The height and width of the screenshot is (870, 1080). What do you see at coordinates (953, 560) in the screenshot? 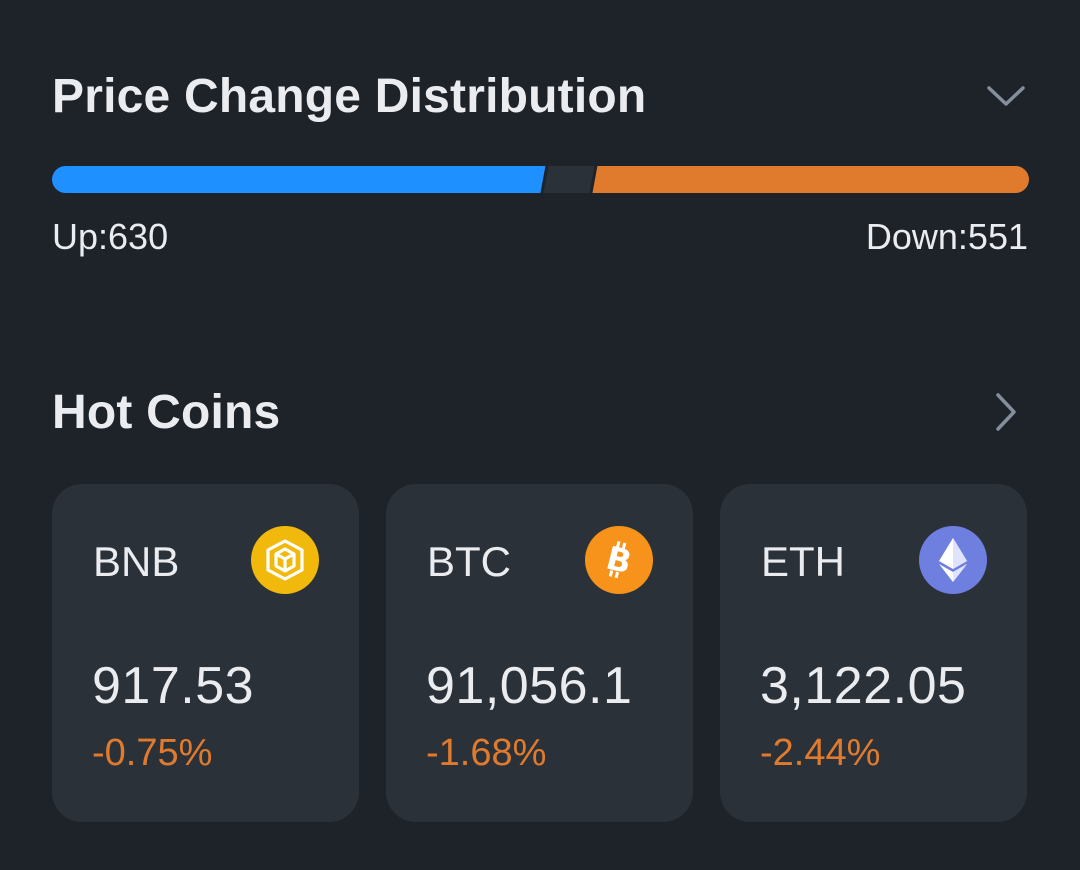
I see `eth-icon` at bounding box center [953, 560].